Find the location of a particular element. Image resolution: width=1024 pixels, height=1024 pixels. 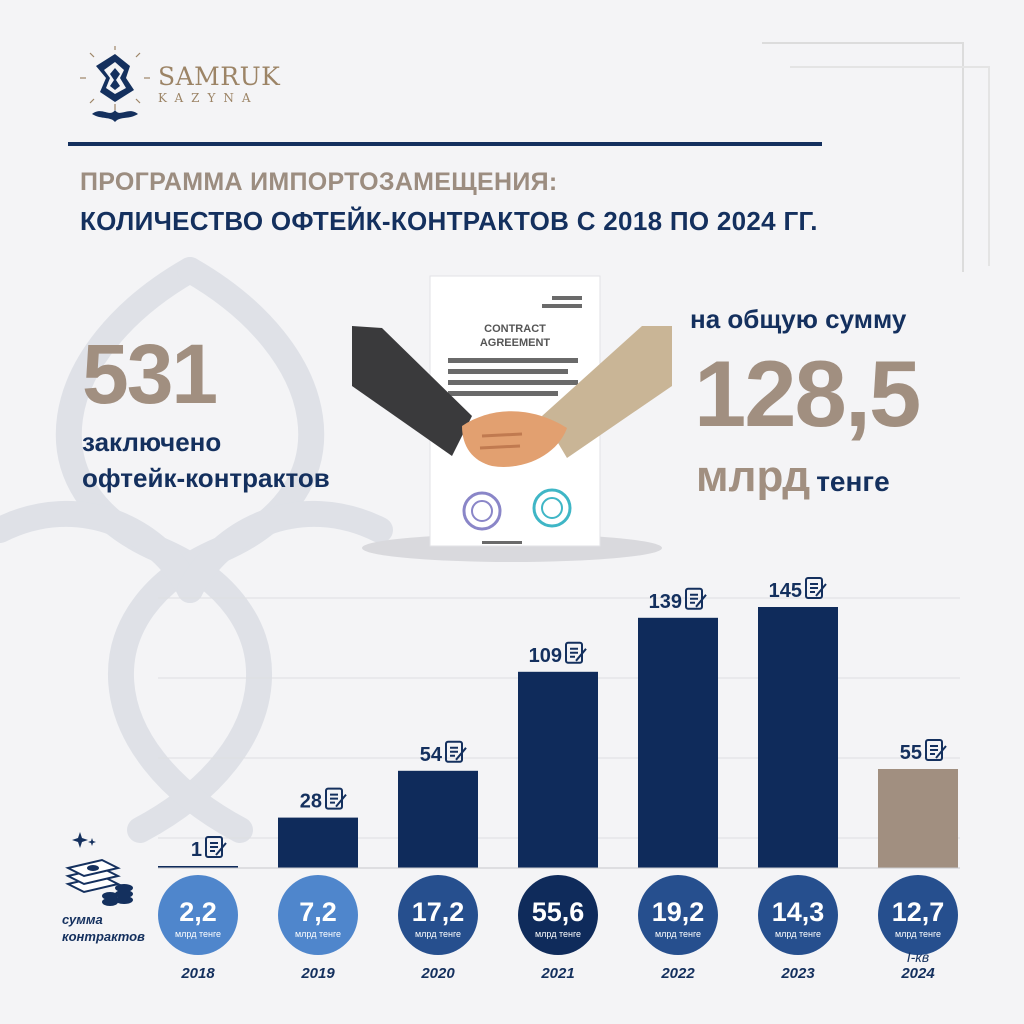

total-sum-unit: млрд тенге is located at coordinates (793, 477).